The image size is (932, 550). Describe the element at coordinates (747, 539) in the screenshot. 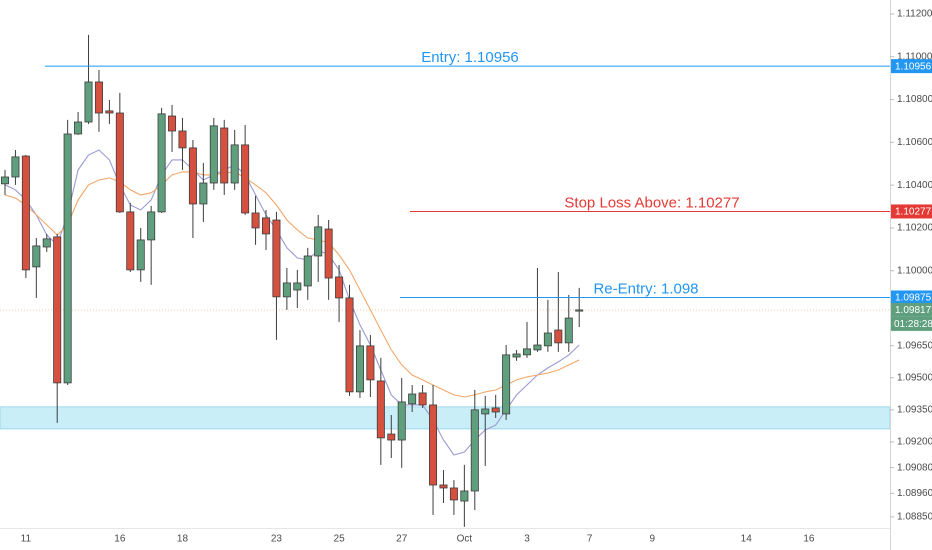

I see `x-tick-label: 14` at that location.